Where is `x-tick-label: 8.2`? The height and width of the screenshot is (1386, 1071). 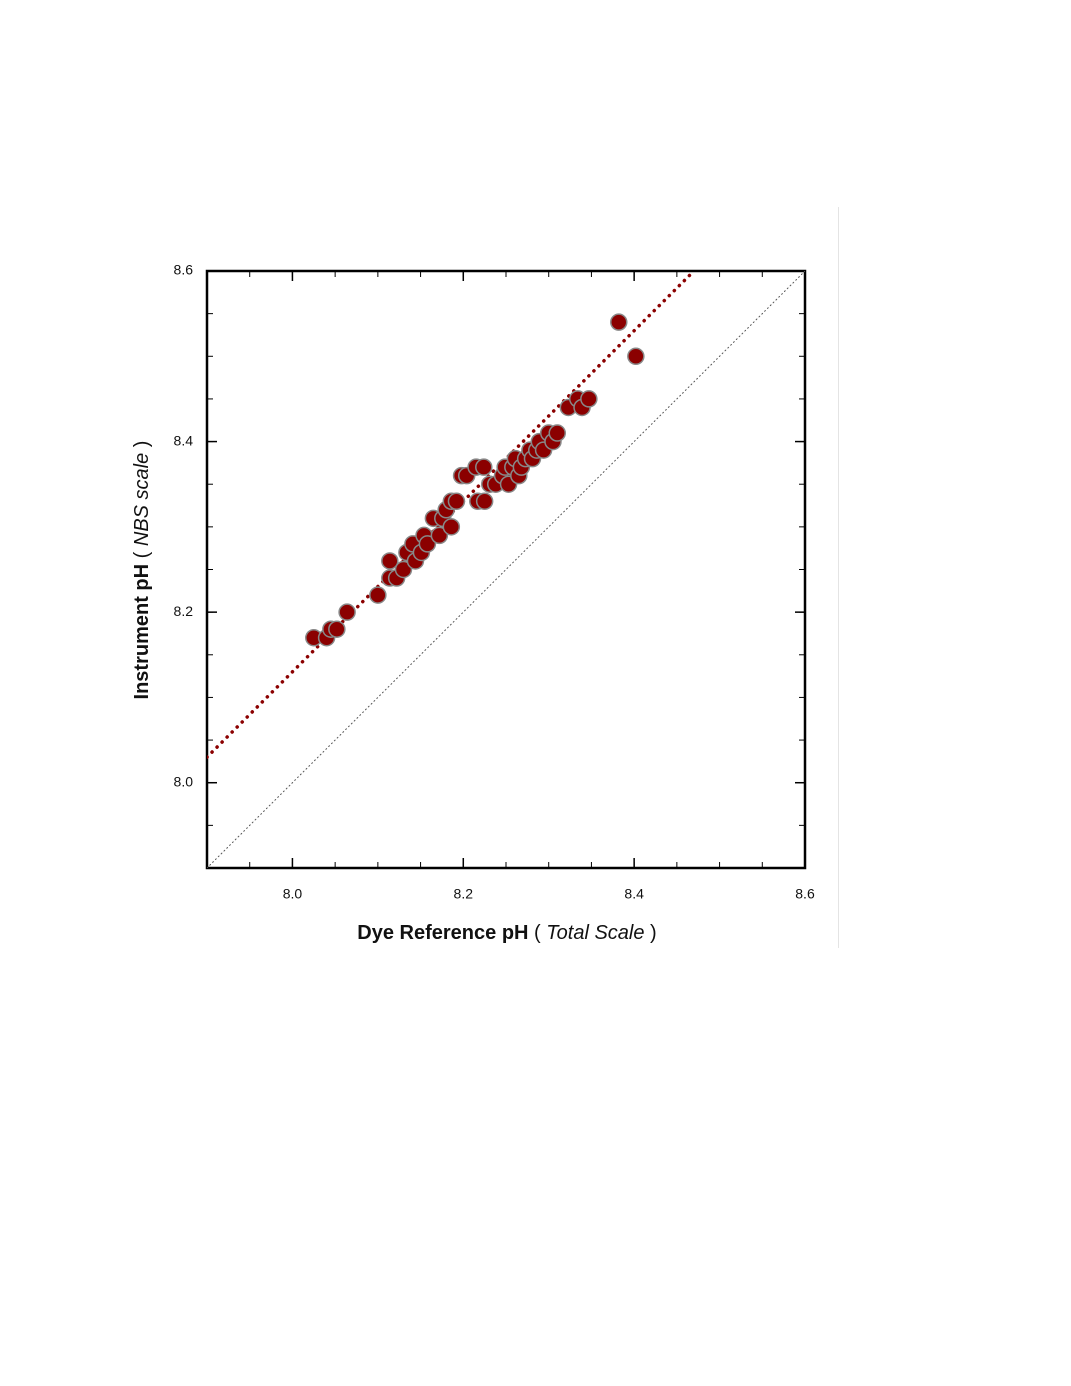
x-tick-label: 8.2 is located at coordinates (464, 894).